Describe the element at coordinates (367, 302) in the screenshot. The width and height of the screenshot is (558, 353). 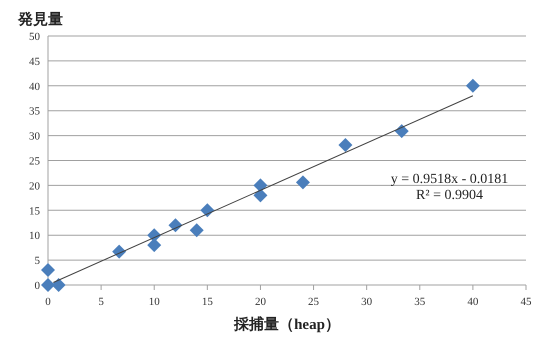
I see `x-tick-label: 30` at that location.